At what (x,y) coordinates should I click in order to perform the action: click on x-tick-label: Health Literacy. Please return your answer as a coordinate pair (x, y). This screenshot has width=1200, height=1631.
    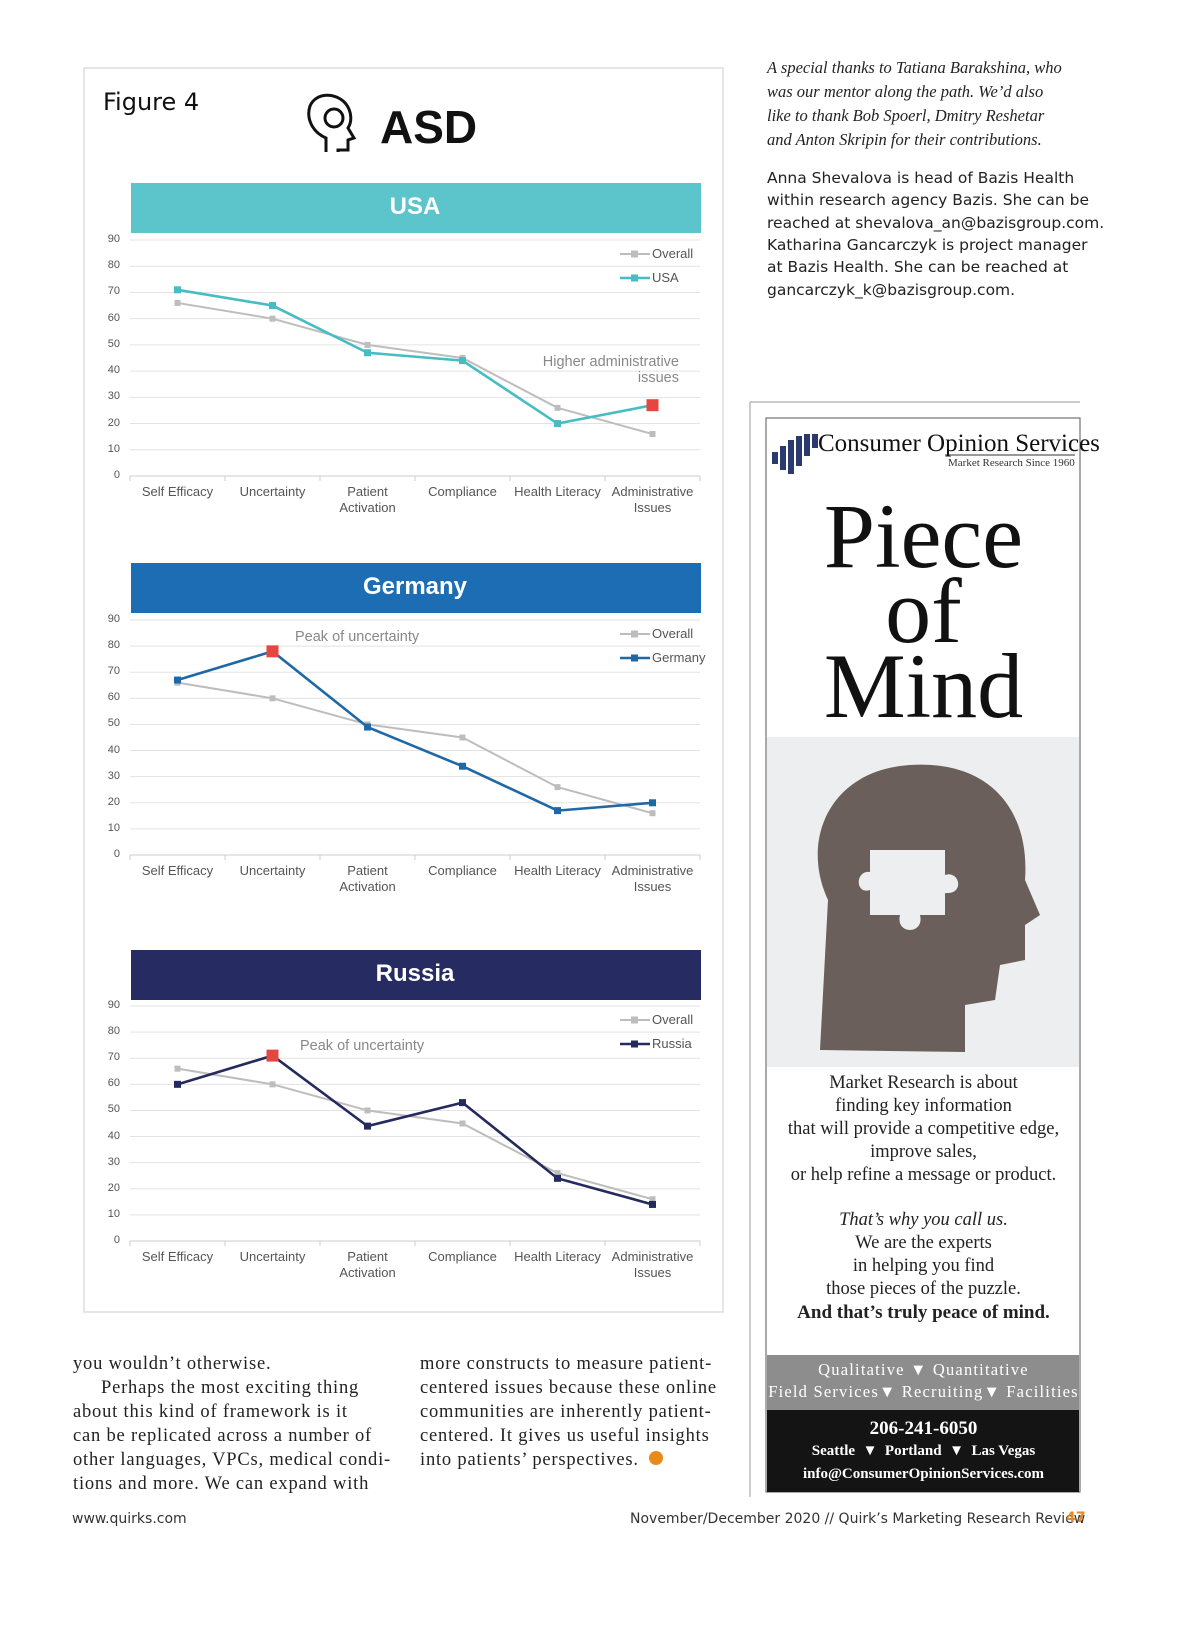
    Looking at the image, I should click on (557, 1256).